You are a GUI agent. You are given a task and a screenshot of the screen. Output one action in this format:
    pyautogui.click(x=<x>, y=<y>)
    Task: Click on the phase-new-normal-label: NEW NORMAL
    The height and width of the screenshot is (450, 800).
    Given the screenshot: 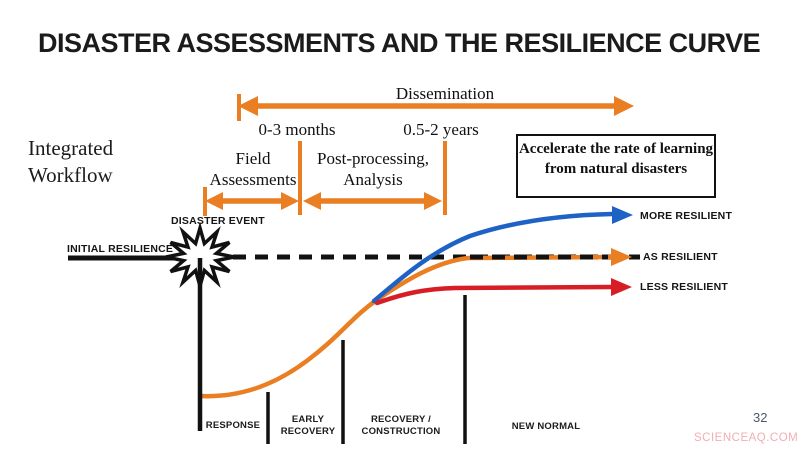 What is the action you would take?
    pyautogui.click(x=546, y=426)
    